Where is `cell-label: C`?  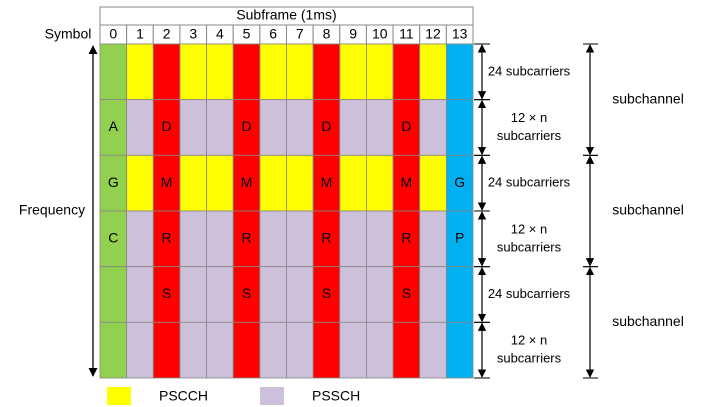 cell-label: C is located at coordinates (113, 238).